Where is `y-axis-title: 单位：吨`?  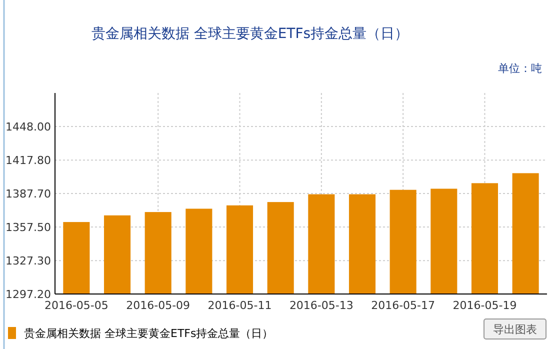 y-axis-title: 单位：吨 is located at coordinates (520, 68).